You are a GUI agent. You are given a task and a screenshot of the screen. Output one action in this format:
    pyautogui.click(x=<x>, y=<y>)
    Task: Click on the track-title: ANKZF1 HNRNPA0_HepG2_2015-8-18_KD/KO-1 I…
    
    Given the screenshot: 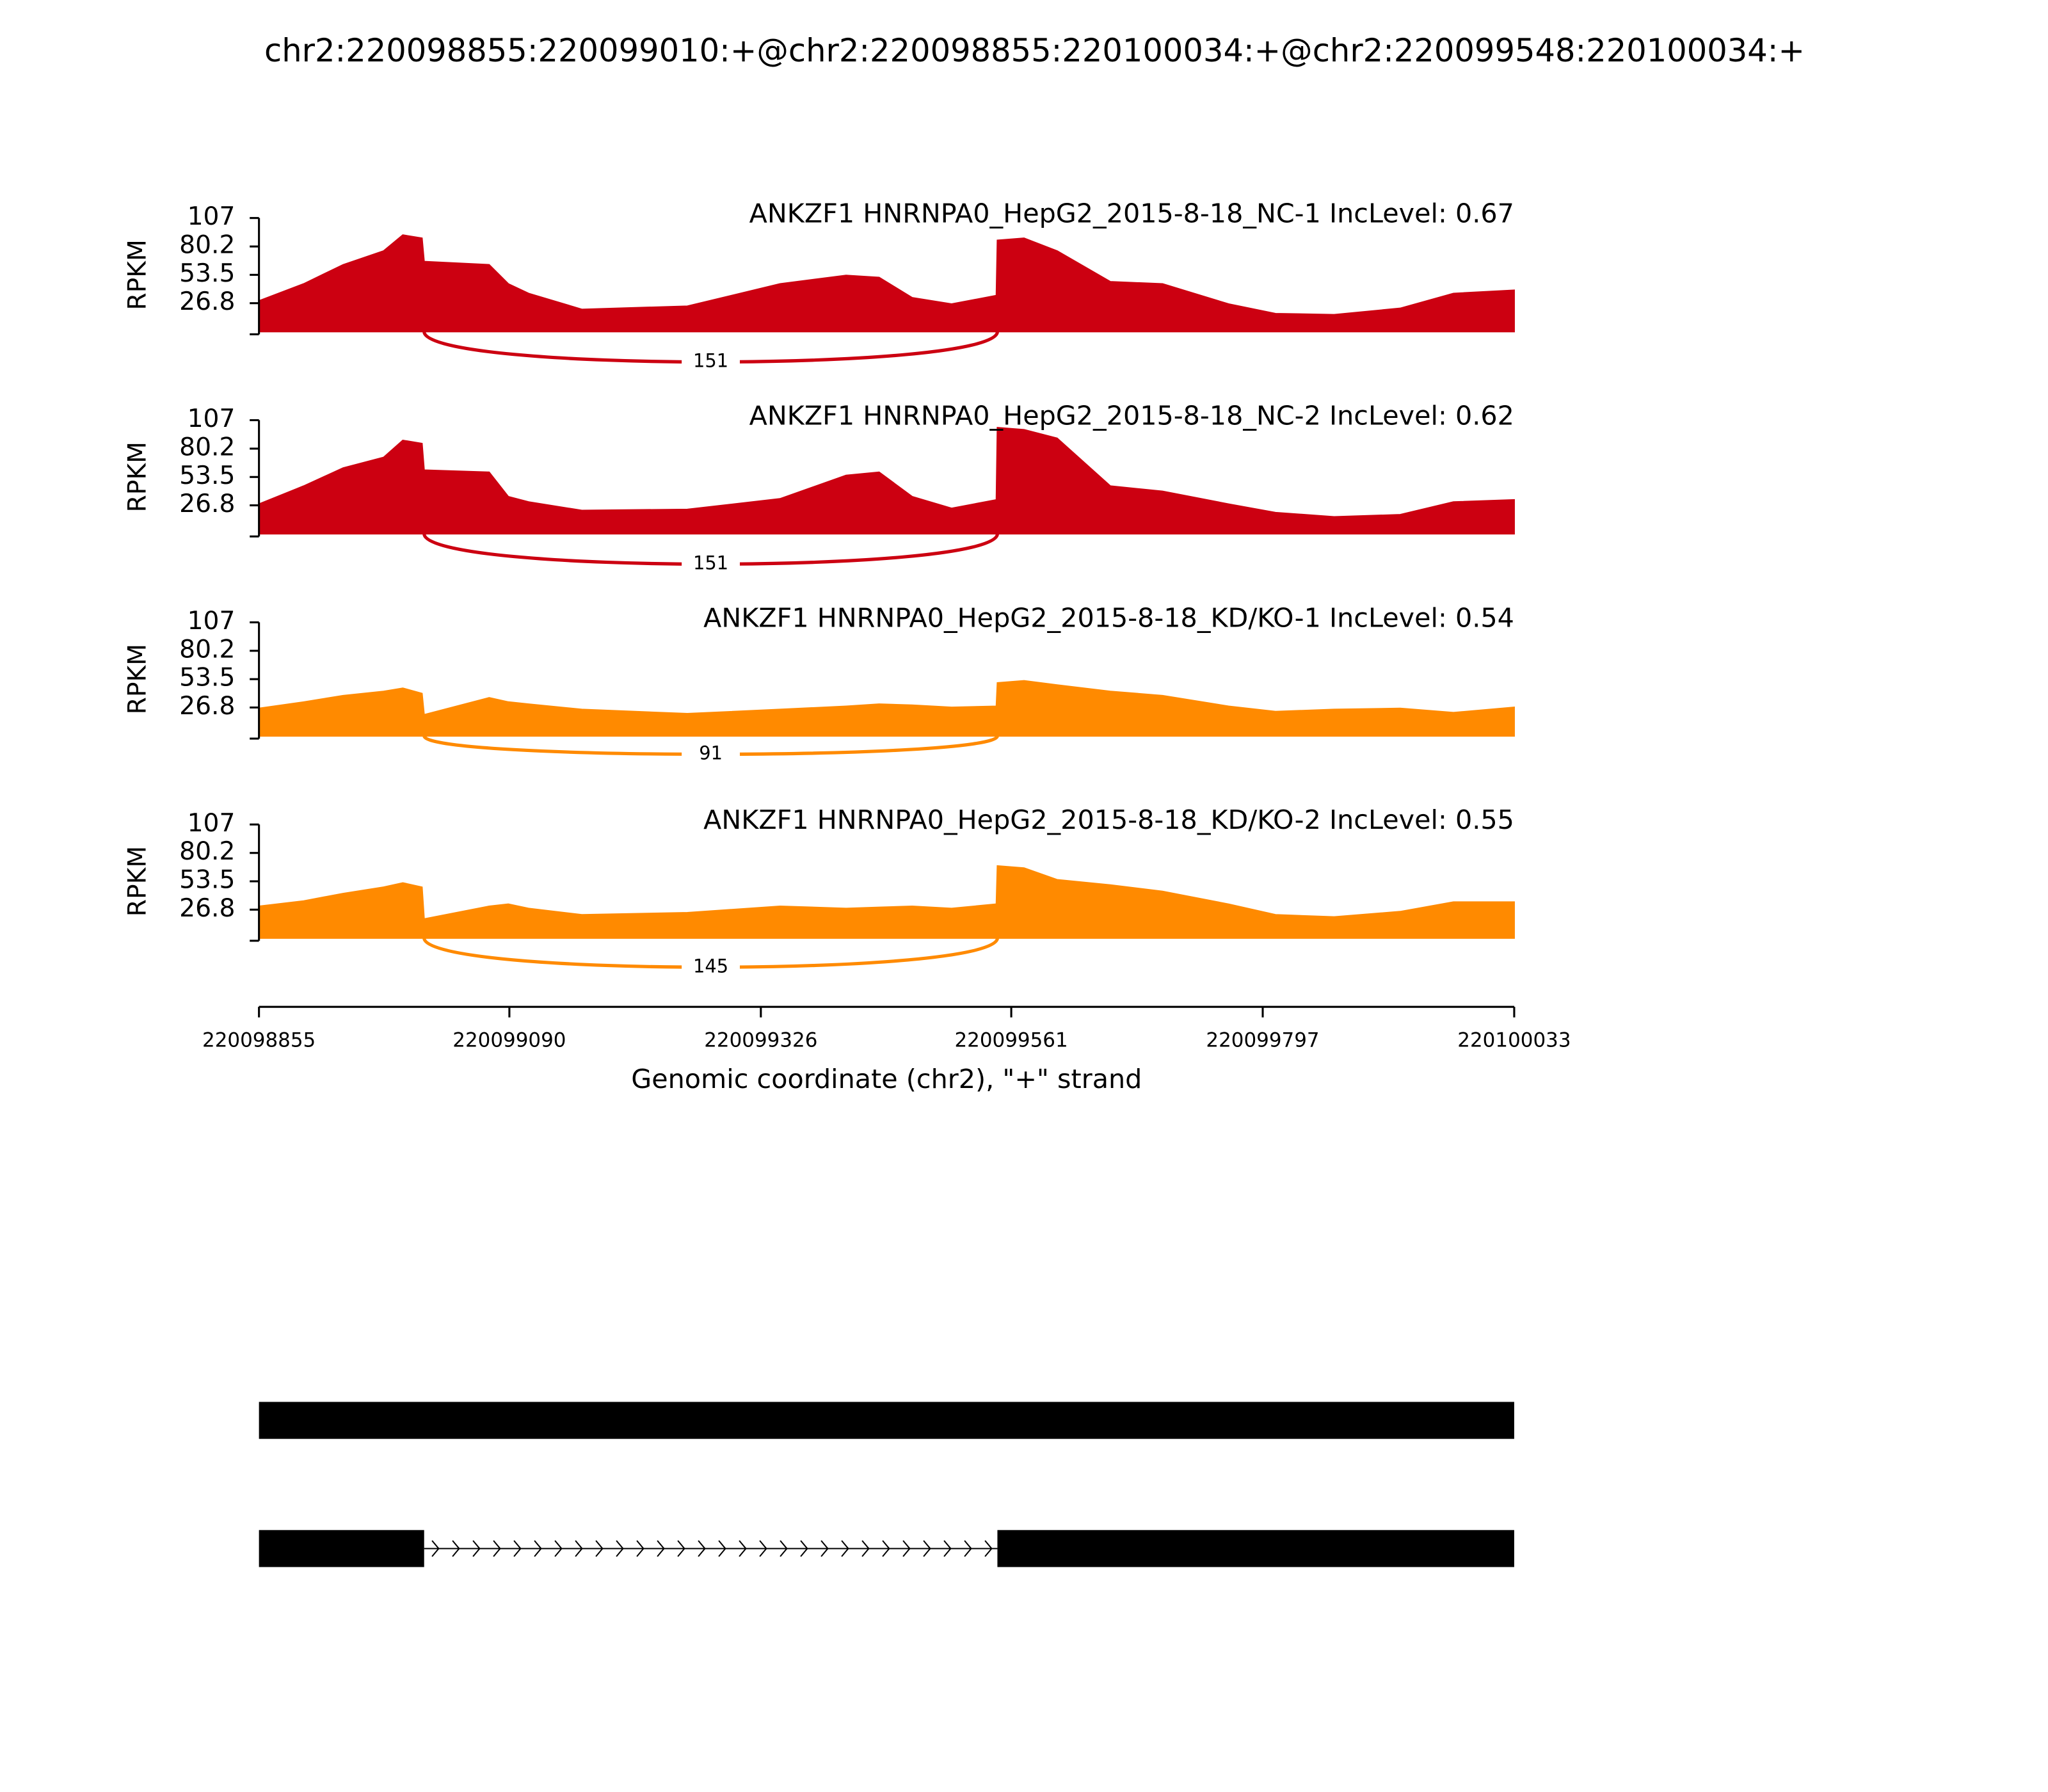 What is the action you would take?
    pyautogui.click(x=1108, y=617)
    